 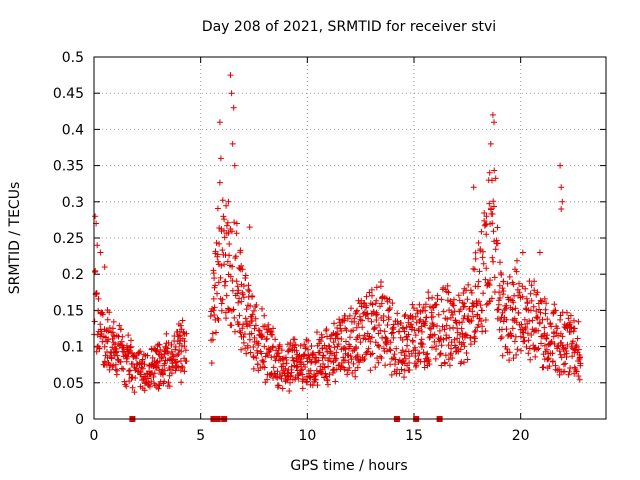 What do you see at coordinates (200, 436) in the screenshot?
I see `x-tick-label: 5` at bounding box center [200, 436].